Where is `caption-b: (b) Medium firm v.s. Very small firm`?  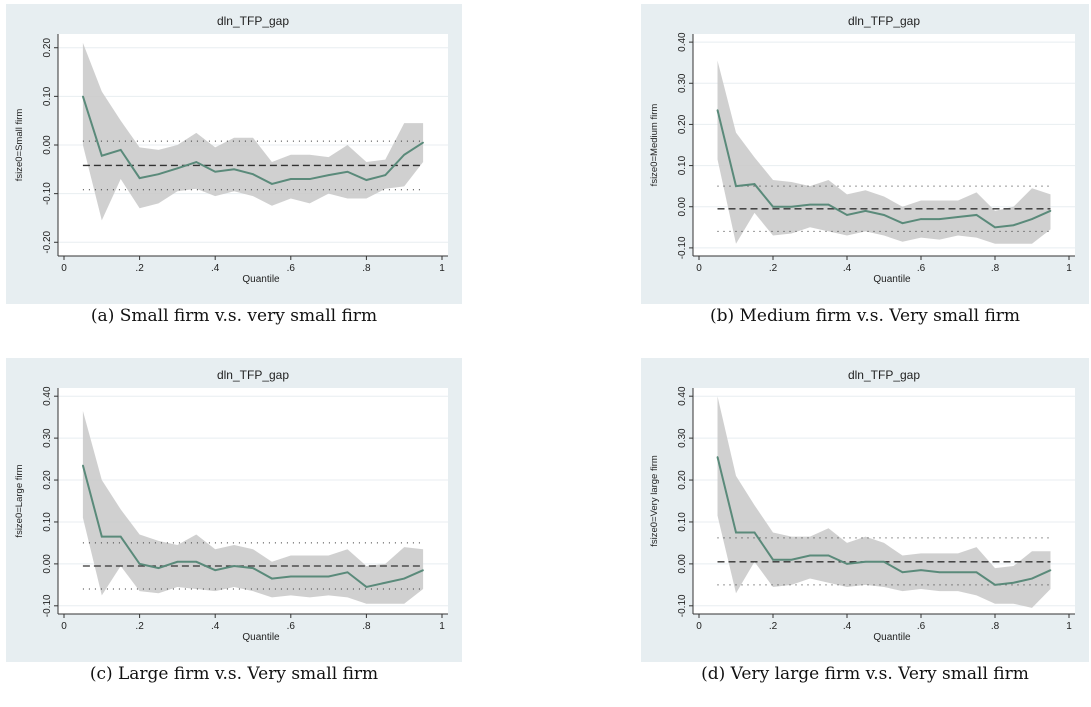 caption-b: (b) Medium firm v.s. Very small firm is located at coordinates (865, 316).